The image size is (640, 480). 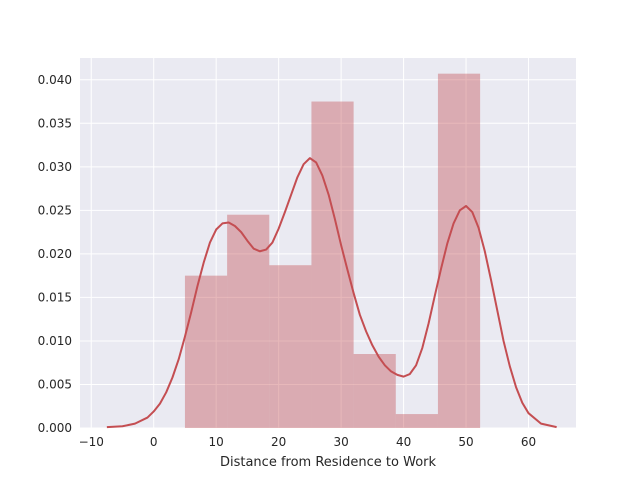 What do you see at coordinates (403, 442) in the screenshot?
I see `x-tick-label: 40` at bounding box center [403, 442].